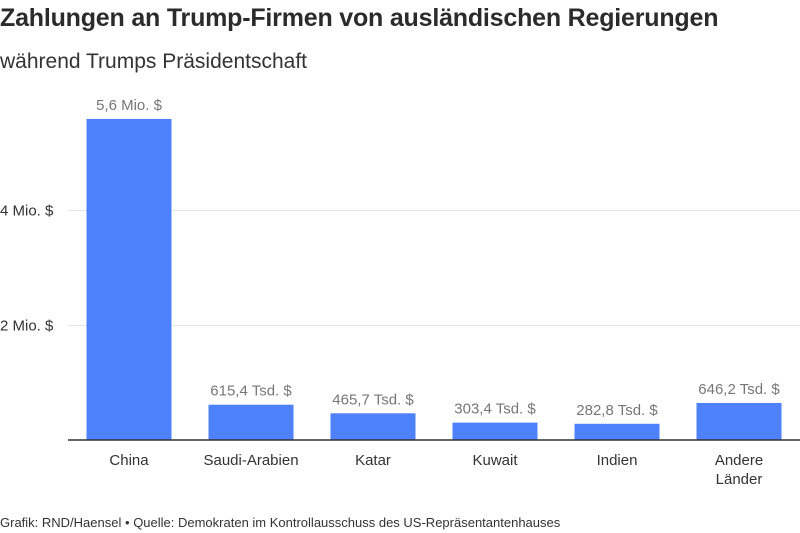 This screenshot has height=533, width=800. Describe the element at coordinates (373, 460) in the screenshot. I see `x-tick-label: Katar` at that location.